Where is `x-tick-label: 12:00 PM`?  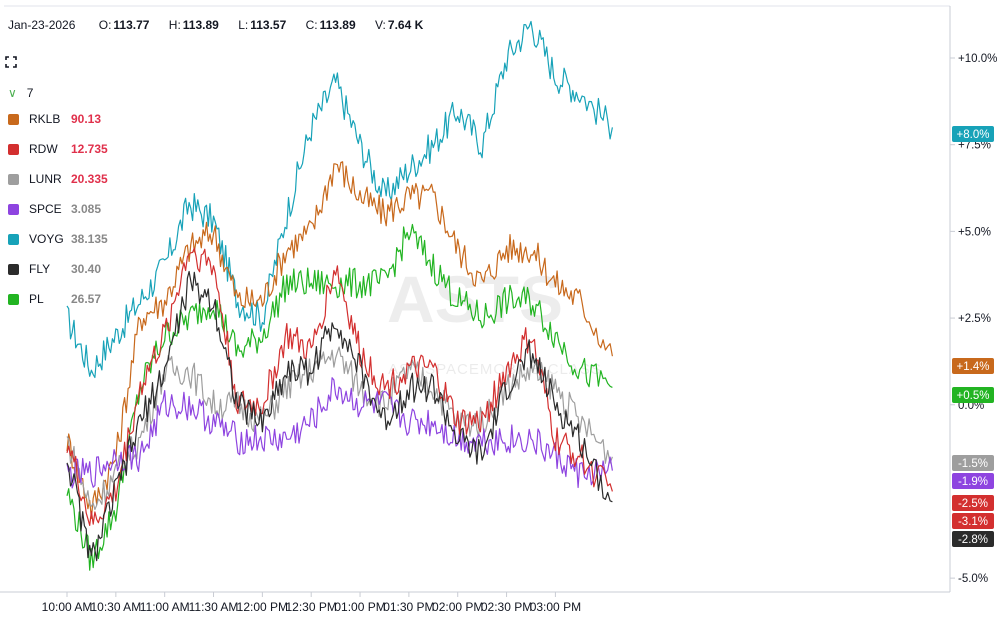 x-tick-label: 12:00 PM is located at coordinates (262, 607).